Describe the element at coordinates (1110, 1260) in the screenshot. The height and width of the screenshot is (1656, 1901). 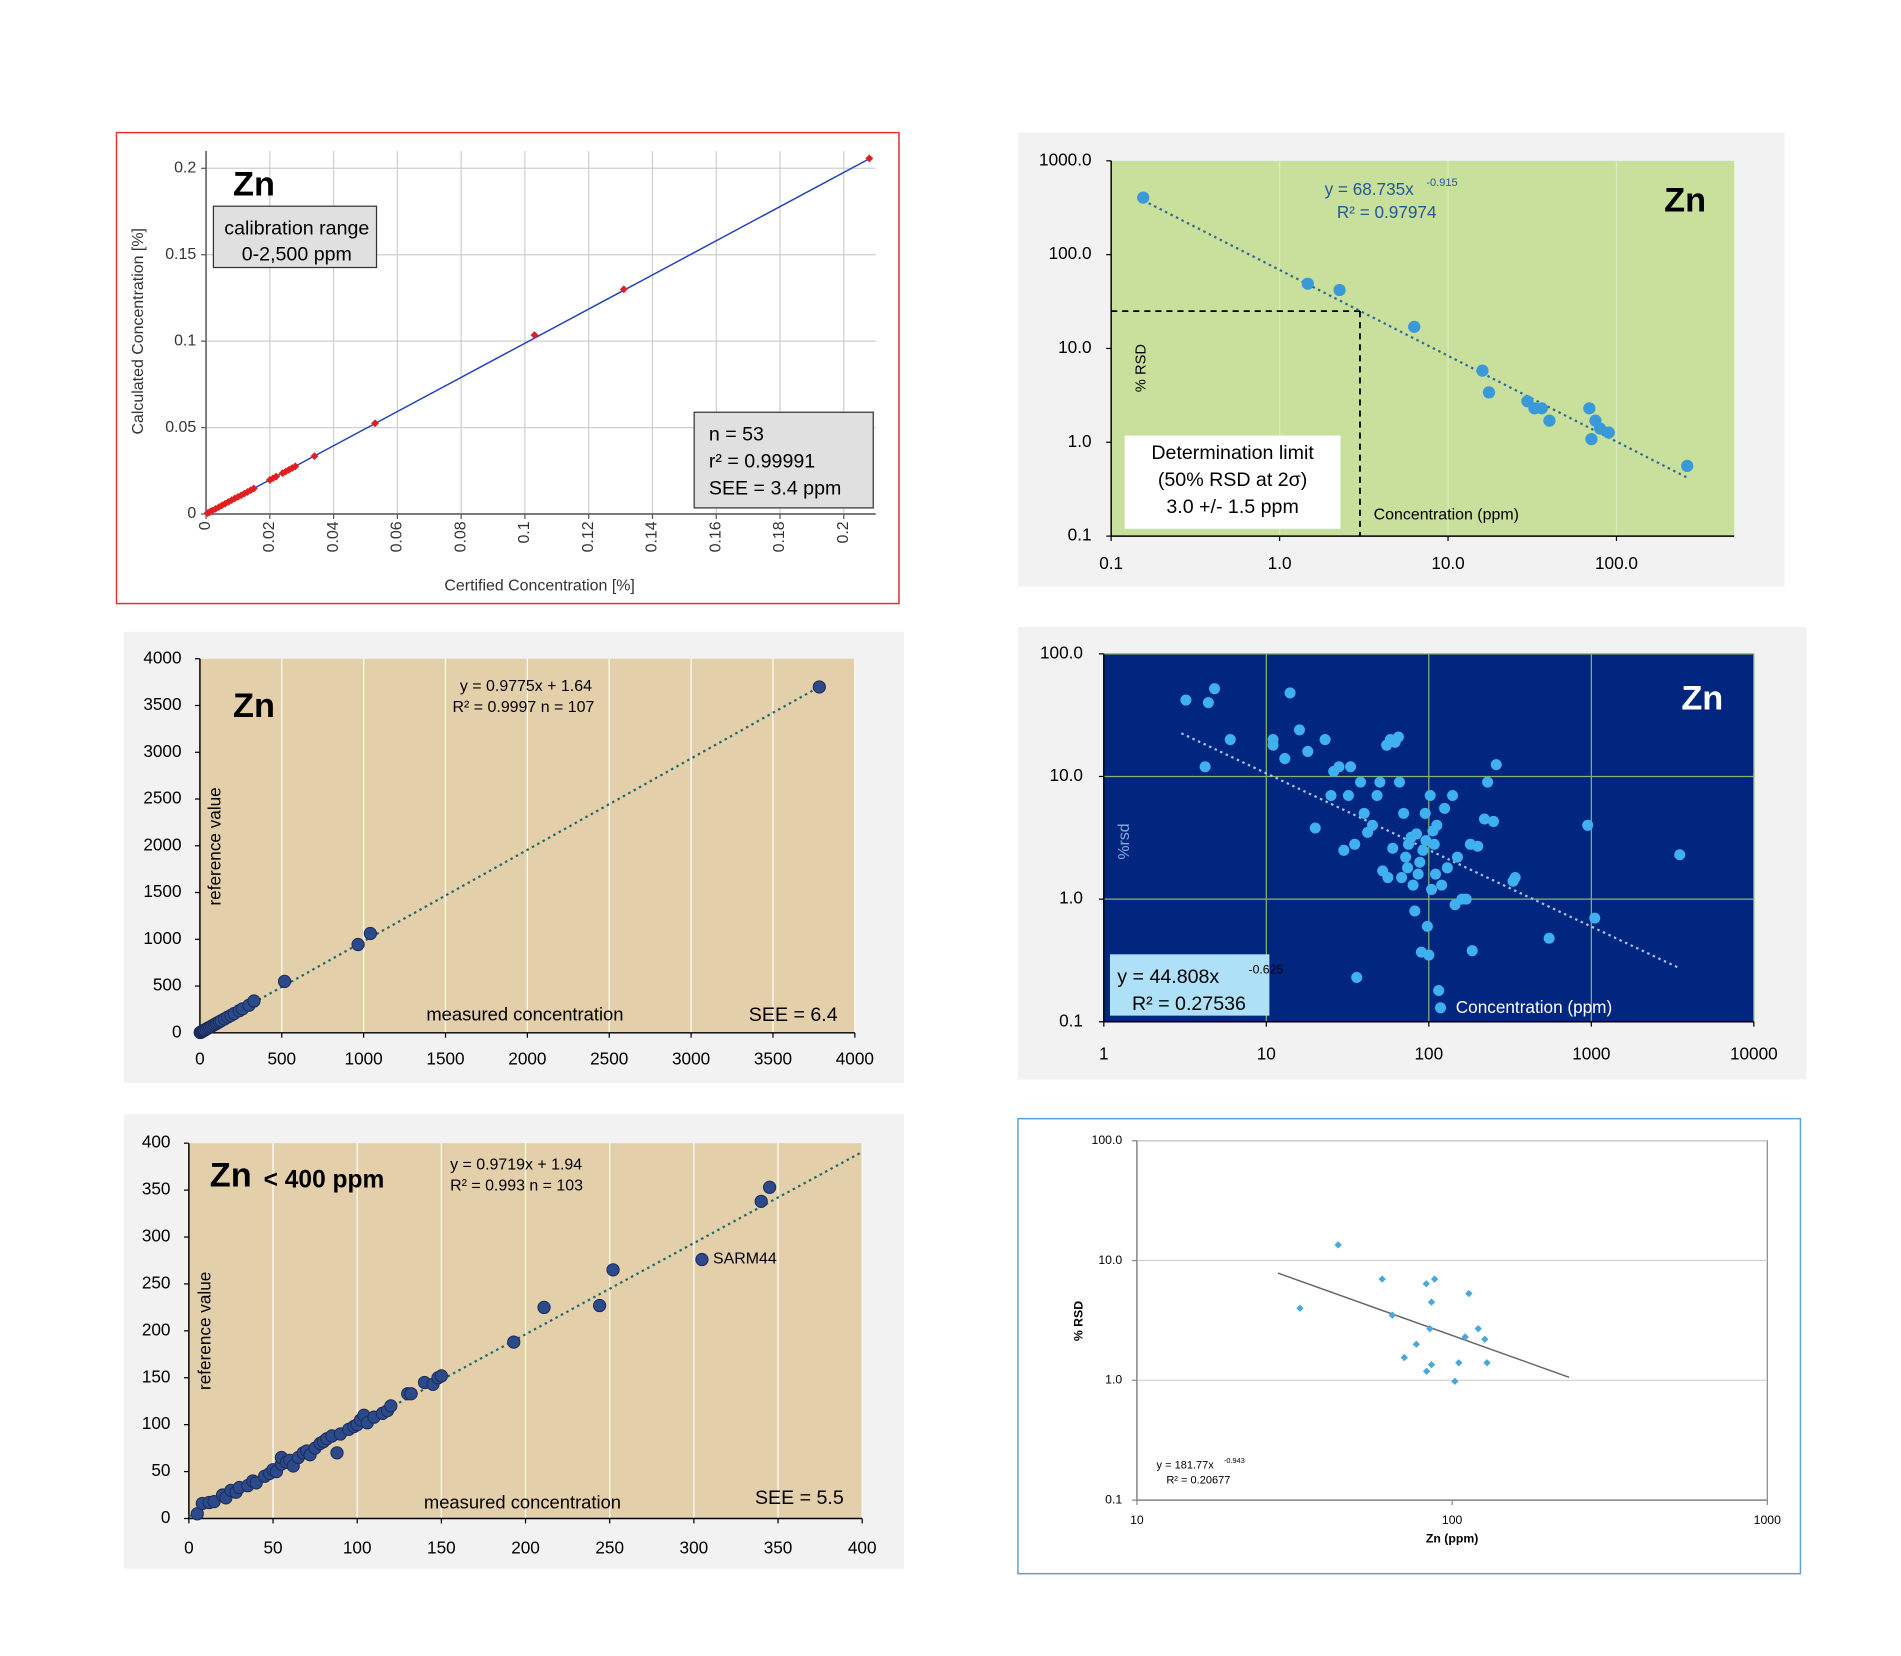
I see `y-tick-label: 10.0` at that location.